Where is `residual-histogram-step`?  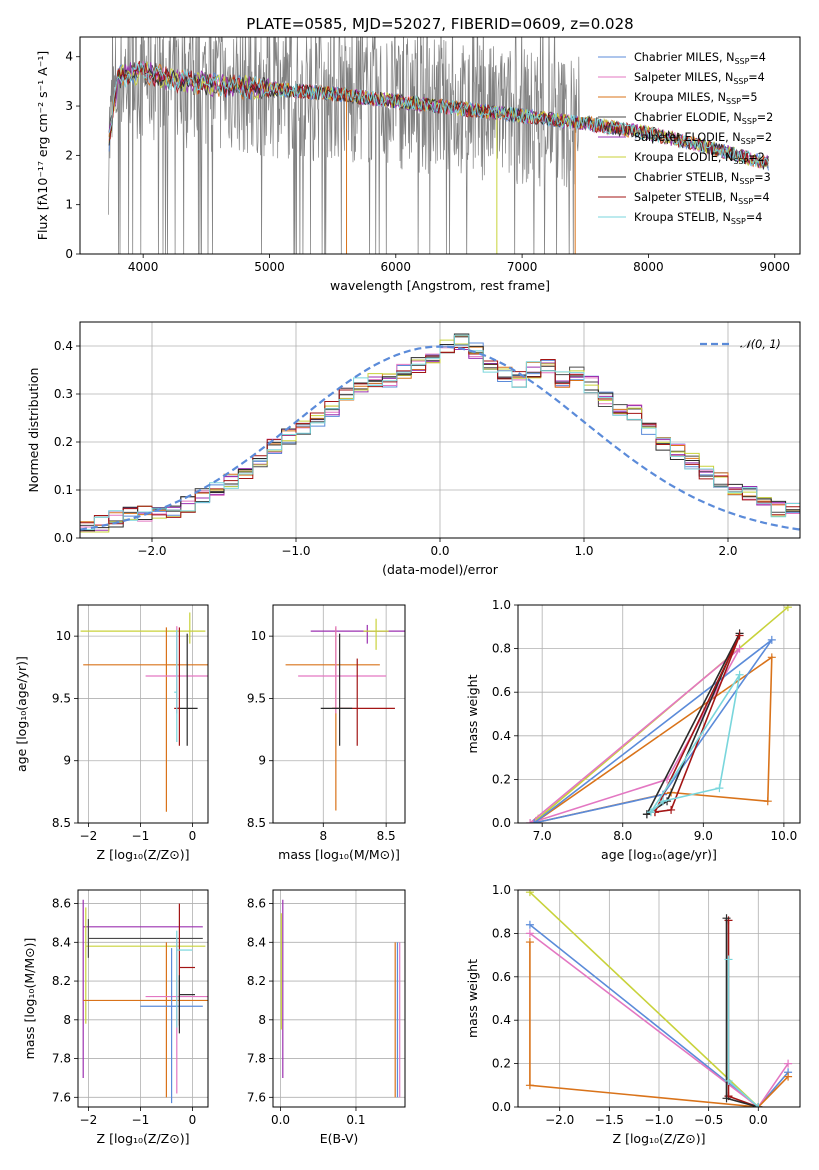
residual-histogram-step is located at coordinates (440, 432).